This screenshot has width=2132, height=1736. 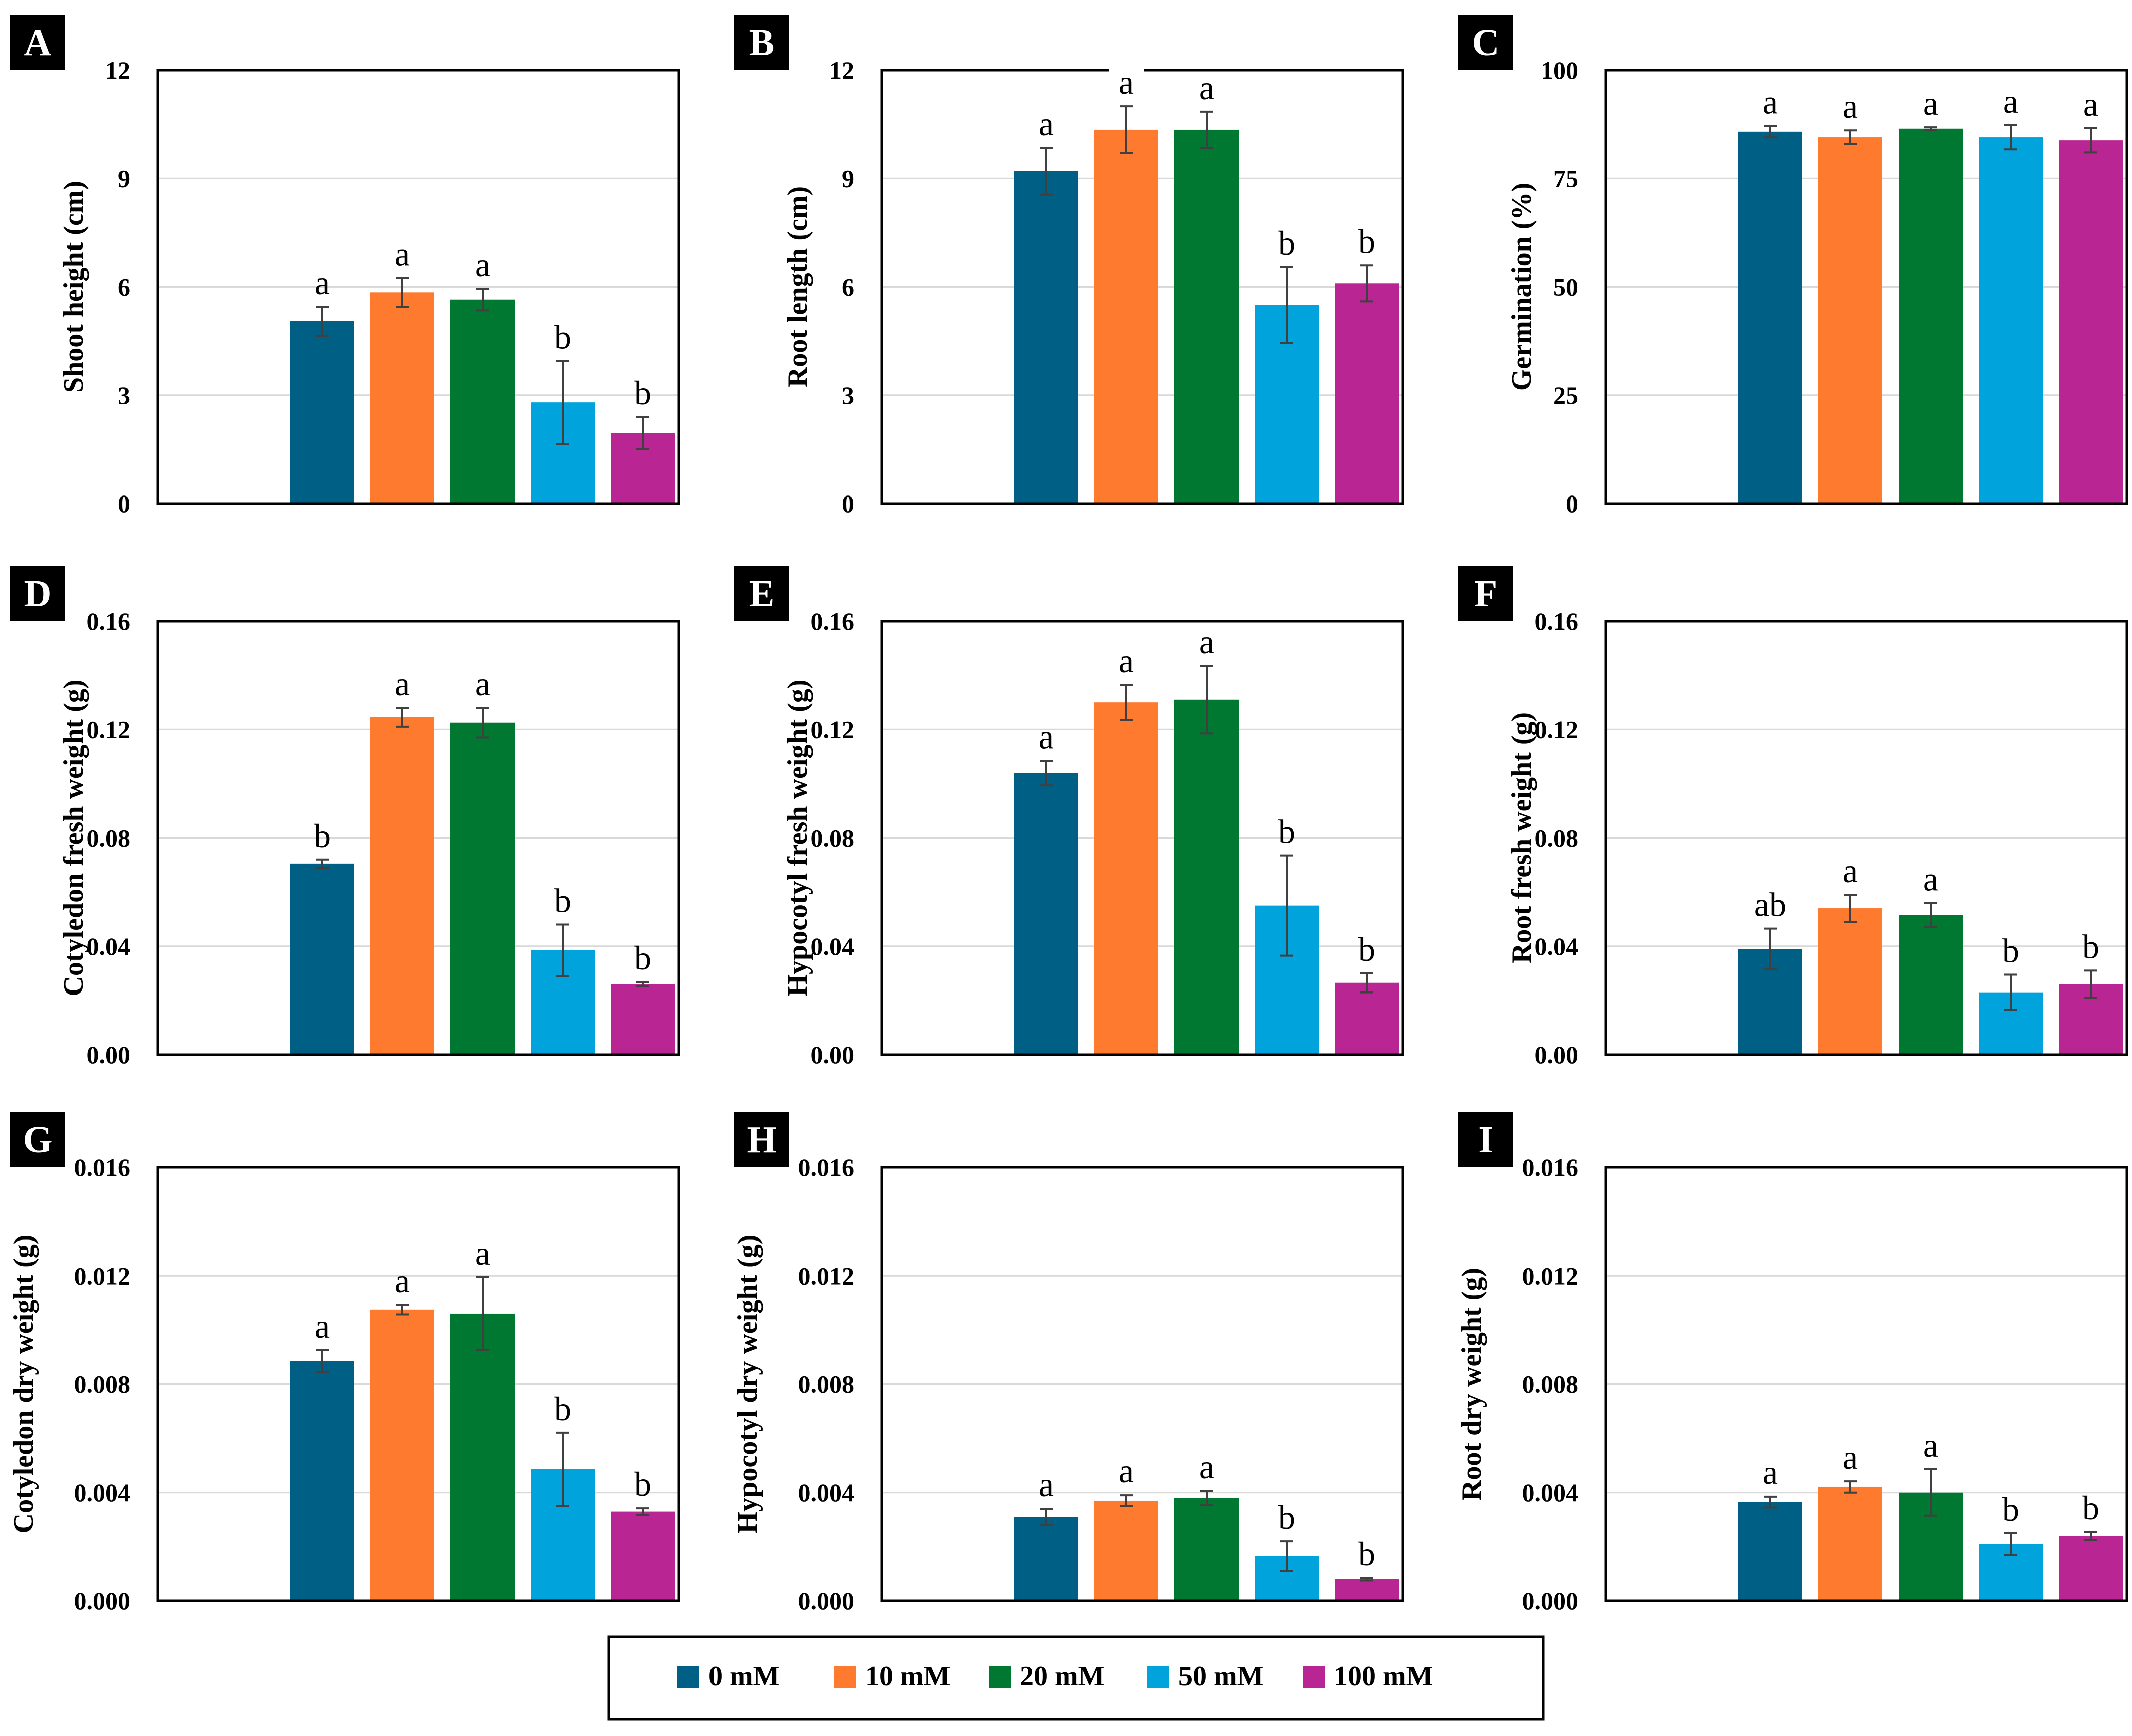 What do you see at coordinates (1062, 1676) in the screenshot?
I see `legend-label-3: 20 mM` at bounding box center [1062, 1676].